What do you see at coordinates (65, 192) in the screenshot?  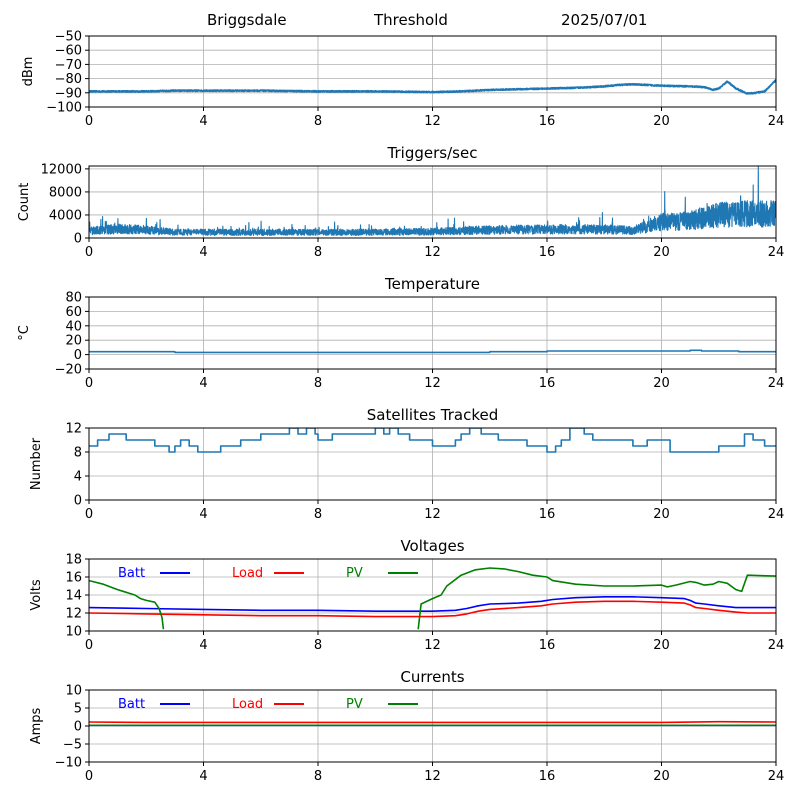 I see `y-tick-label: 8000` at bounding box center [65, 192].